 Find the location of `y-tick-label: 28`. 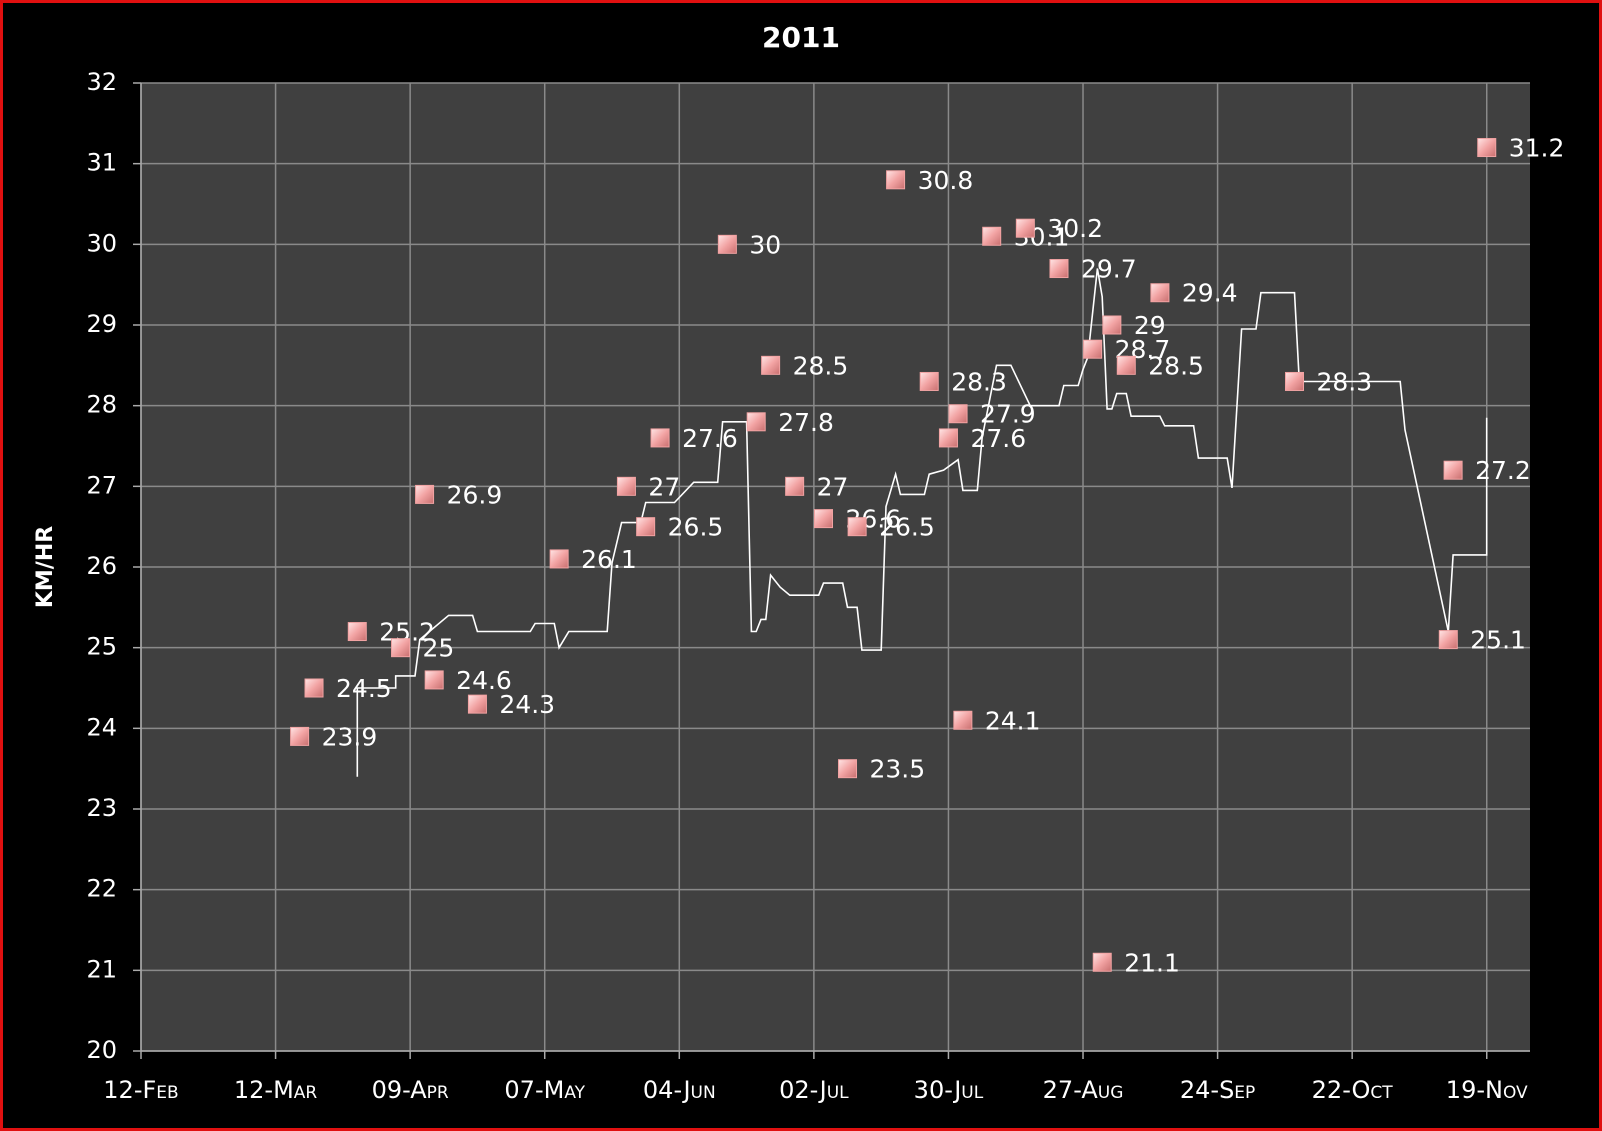

y-tick-label: 28 is located at coordinates (101, 405).